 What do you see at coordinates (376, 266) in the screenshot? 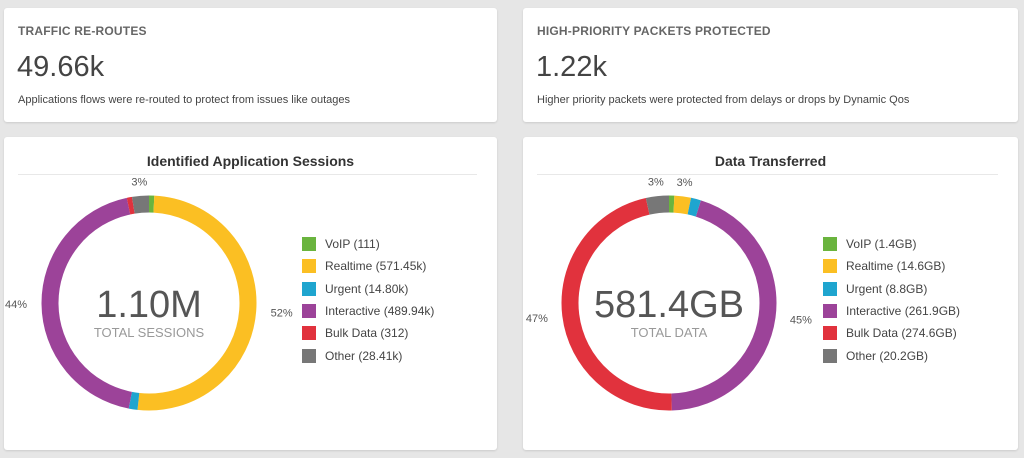
I see `legend-label: Realtime (571.45k)` at bounding box center [376, 266].